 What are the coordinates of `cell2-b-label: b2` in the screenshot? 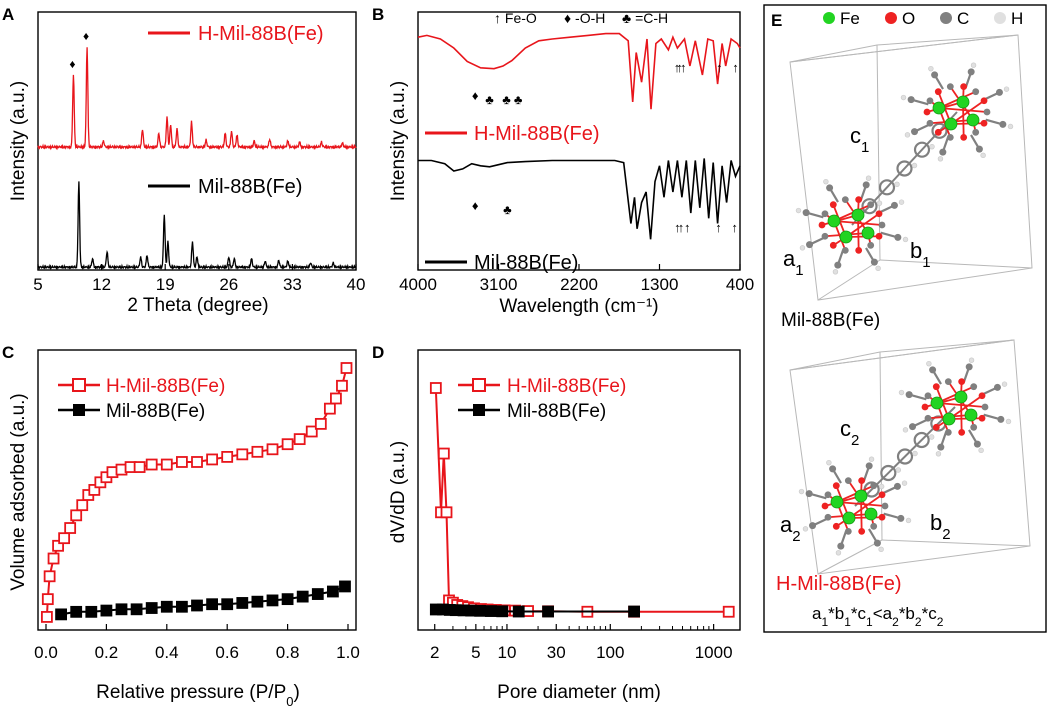 It's located at (940, 526).